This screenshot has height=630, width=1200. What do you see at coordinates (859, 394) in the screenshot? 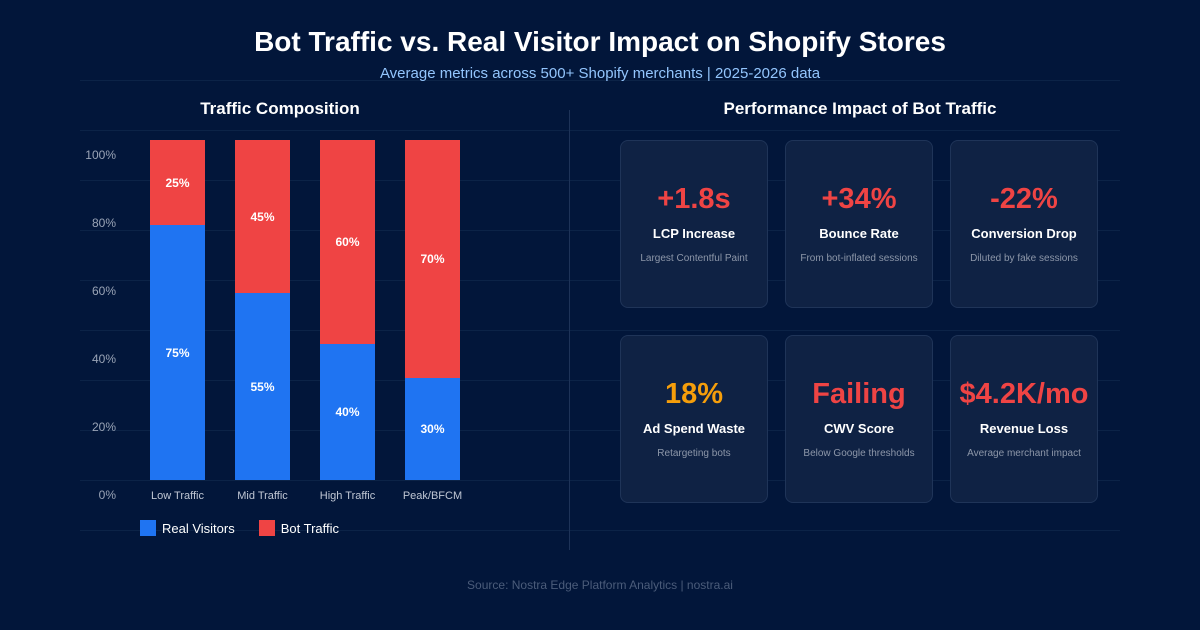
I see `metric-value: Failing` at bounding box center [859, 394].